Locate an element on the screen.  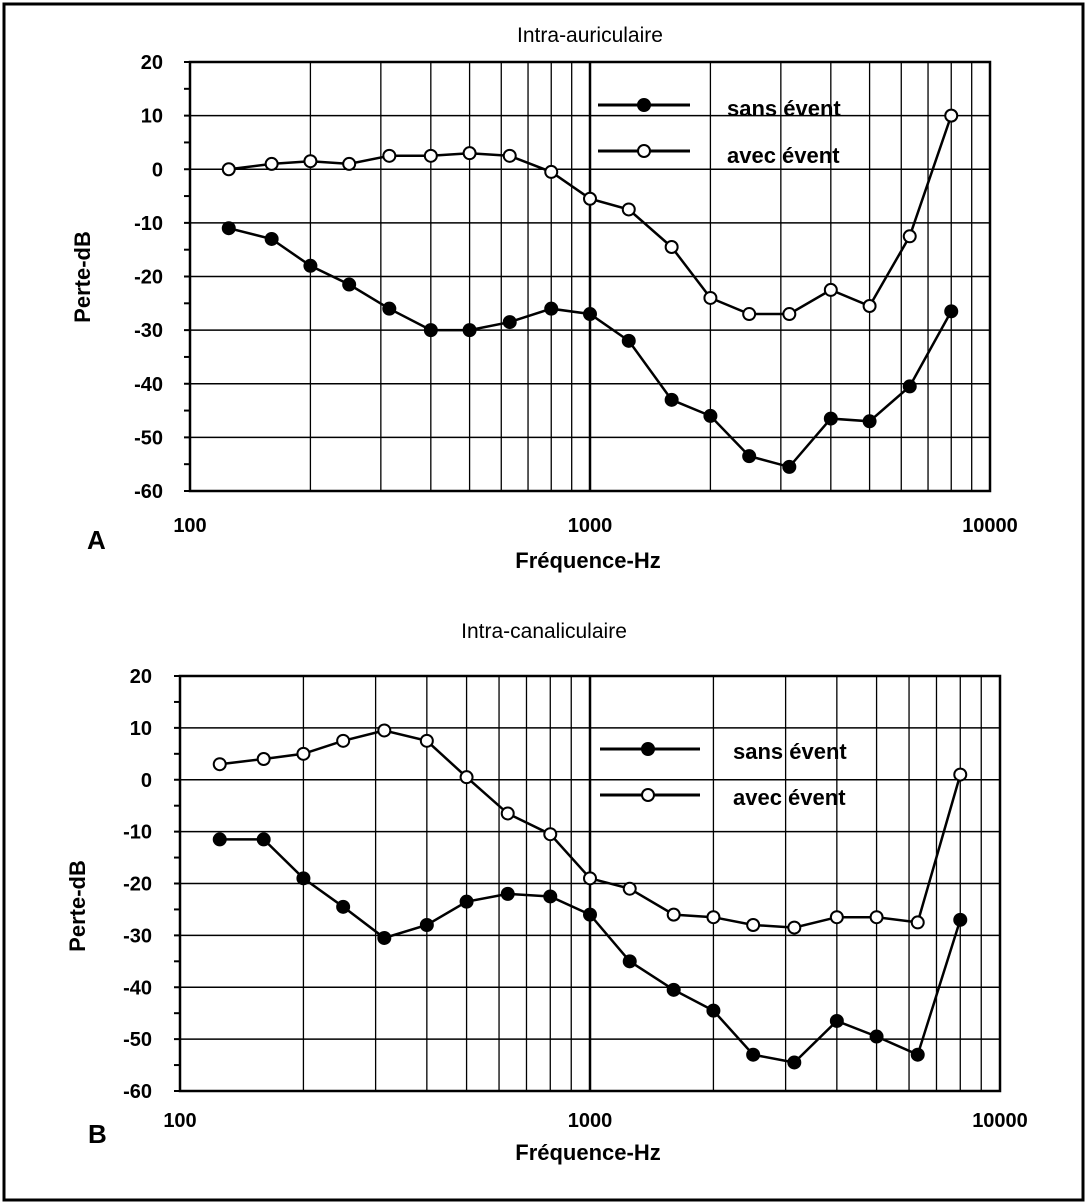
x-tick-label: 10000 is located at coordinates (1000, 1121).